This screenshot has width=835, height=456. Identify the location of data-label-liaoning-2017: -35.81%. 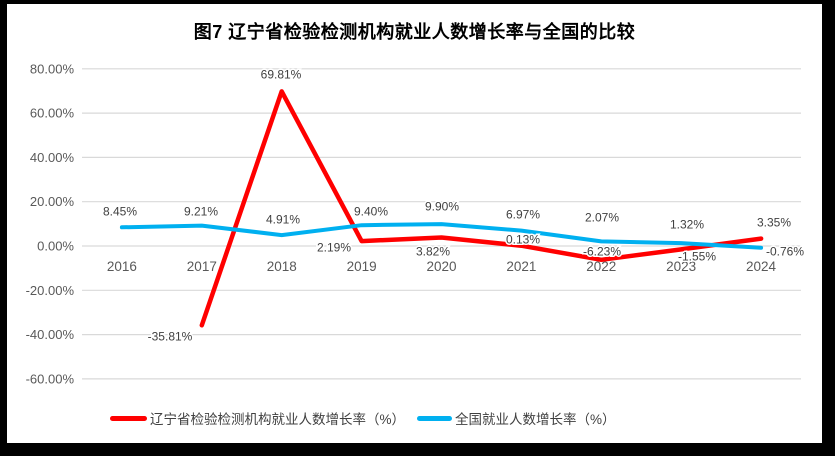
(170, 337).